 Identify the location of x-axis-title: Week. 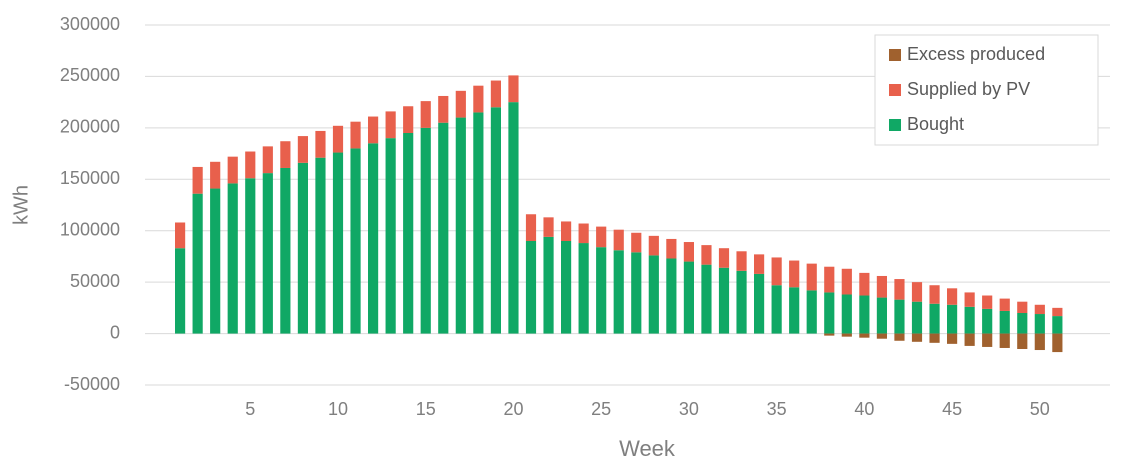
(647, 448).